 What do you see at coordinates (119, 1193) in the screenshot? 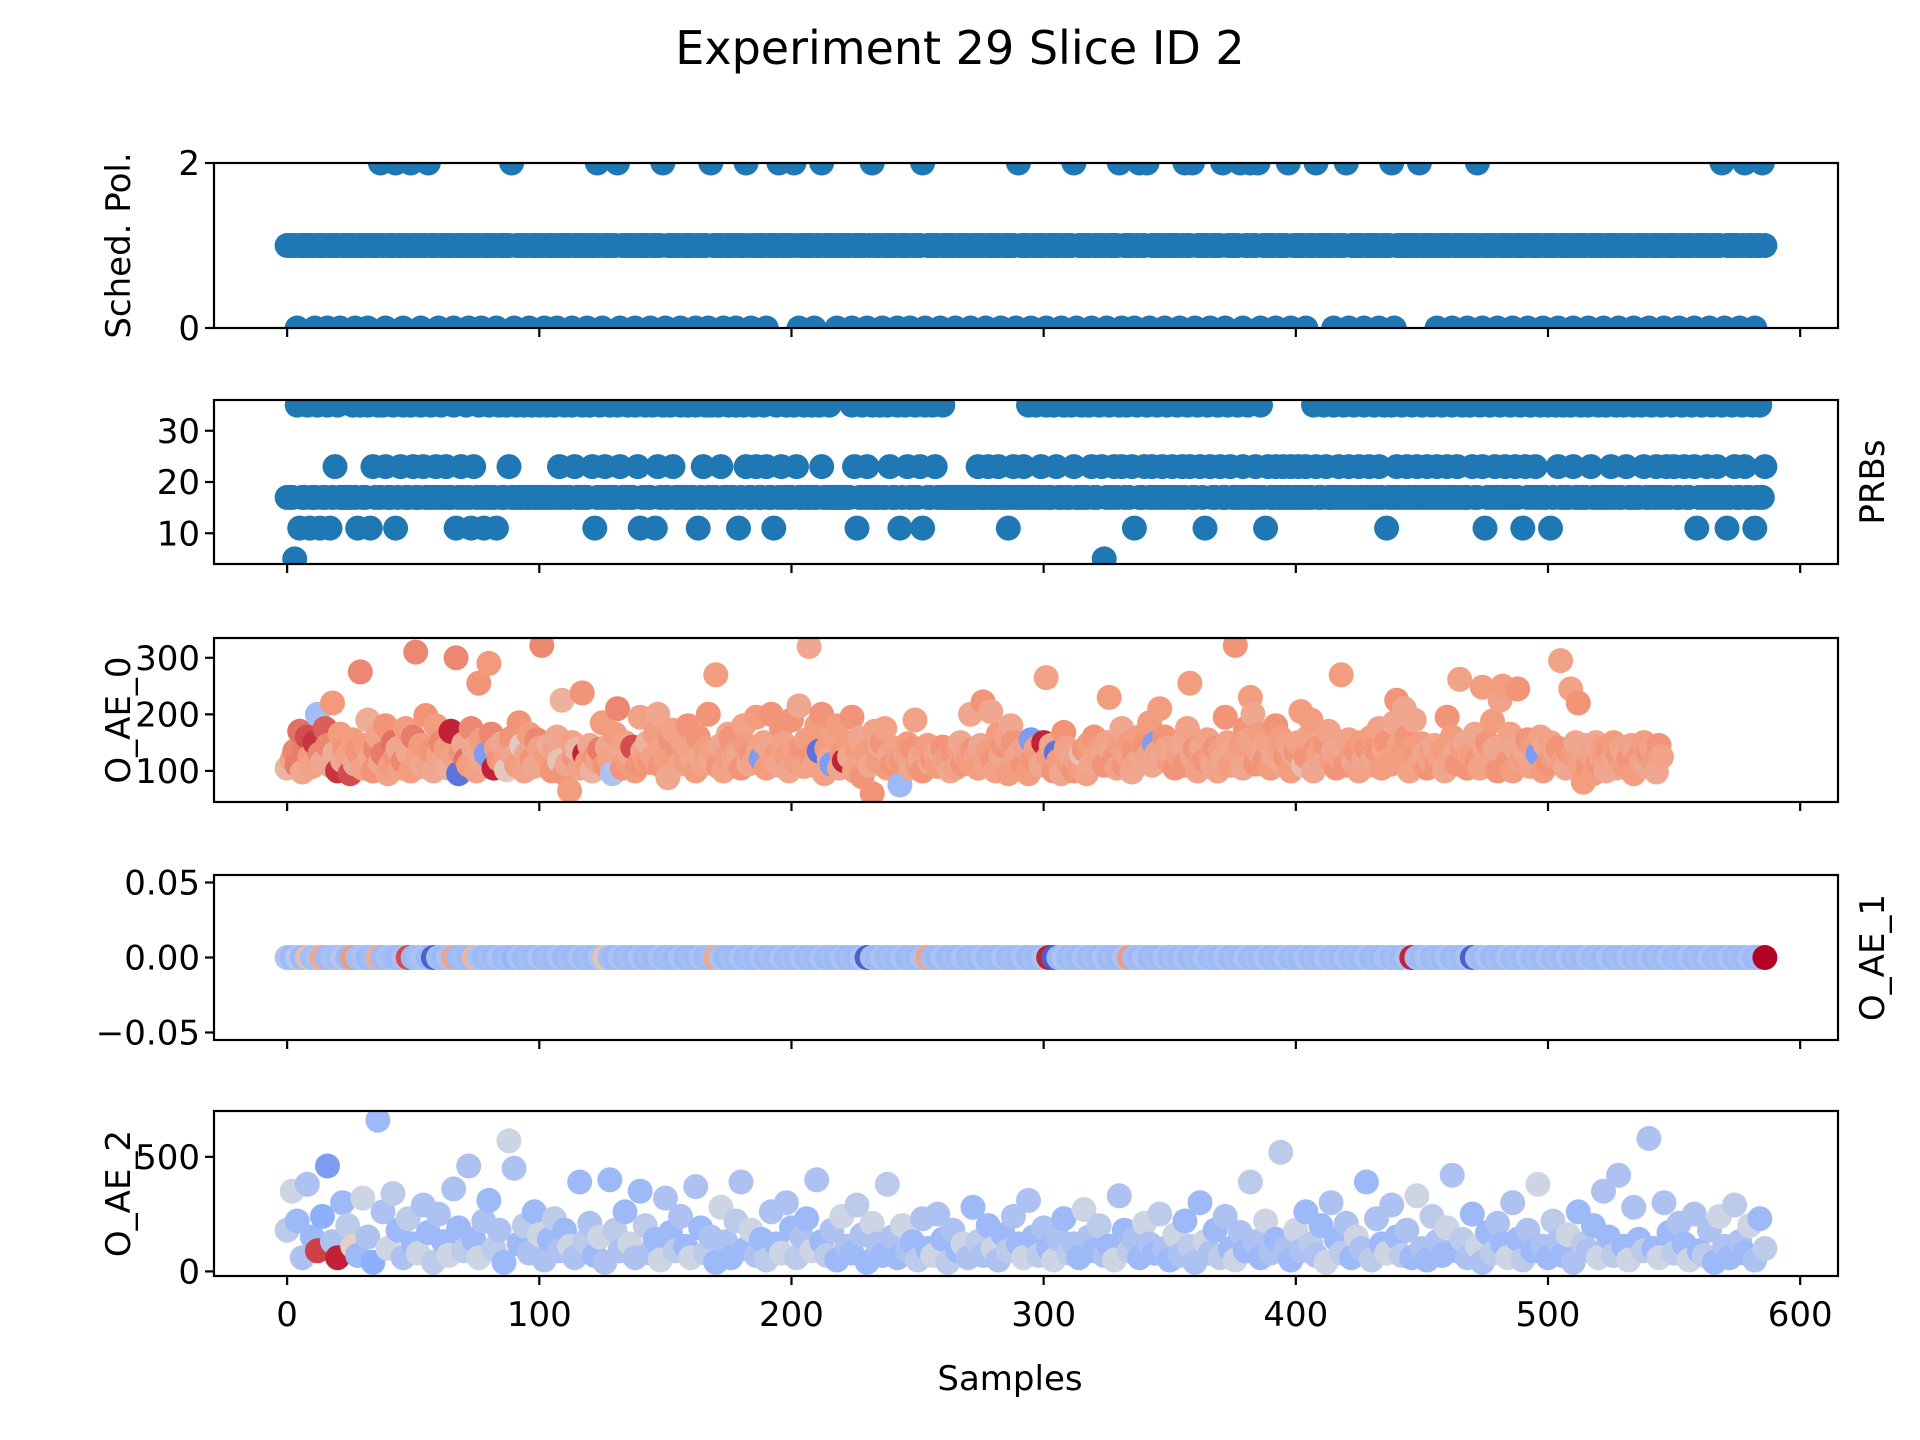
I see `y-axis-label: O_AE_2` at bounding box center [119, 1193].